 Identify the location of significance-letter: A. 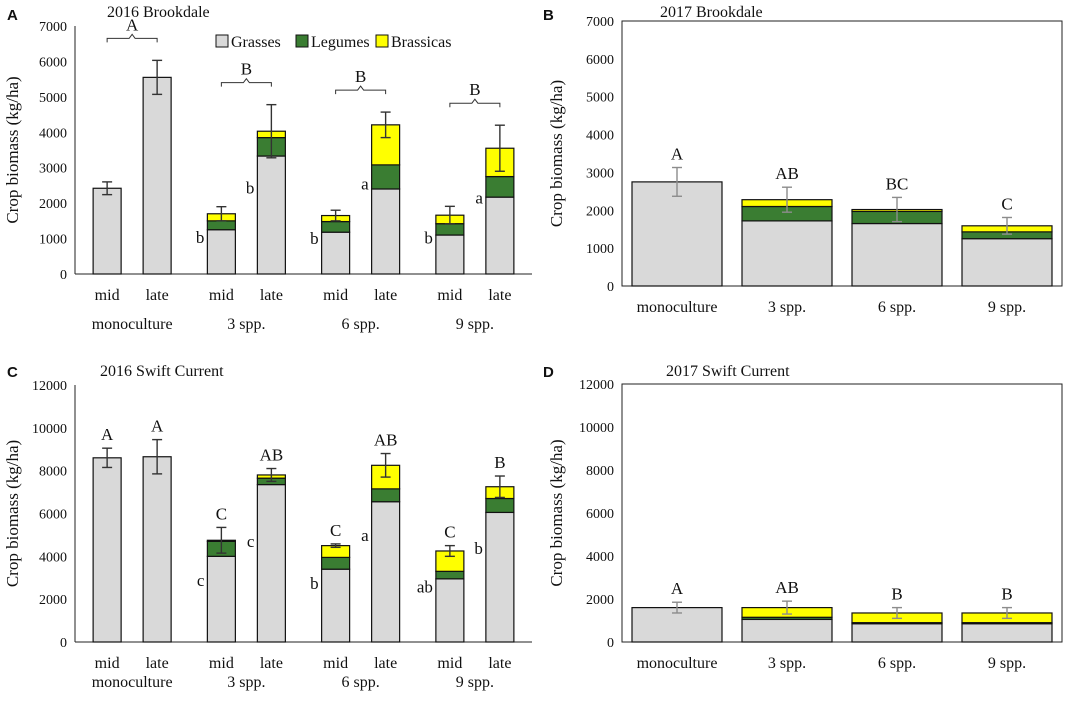
(677, 154).